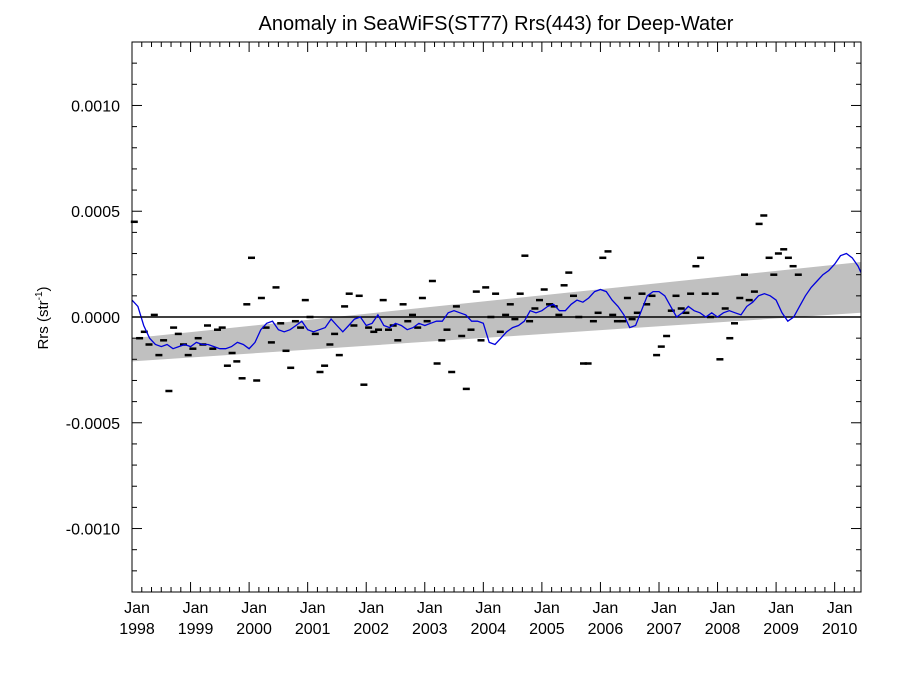 This screenshot has height=675, width=900. I want to click on y-tick-label: 0.0000, so click(95, 318).